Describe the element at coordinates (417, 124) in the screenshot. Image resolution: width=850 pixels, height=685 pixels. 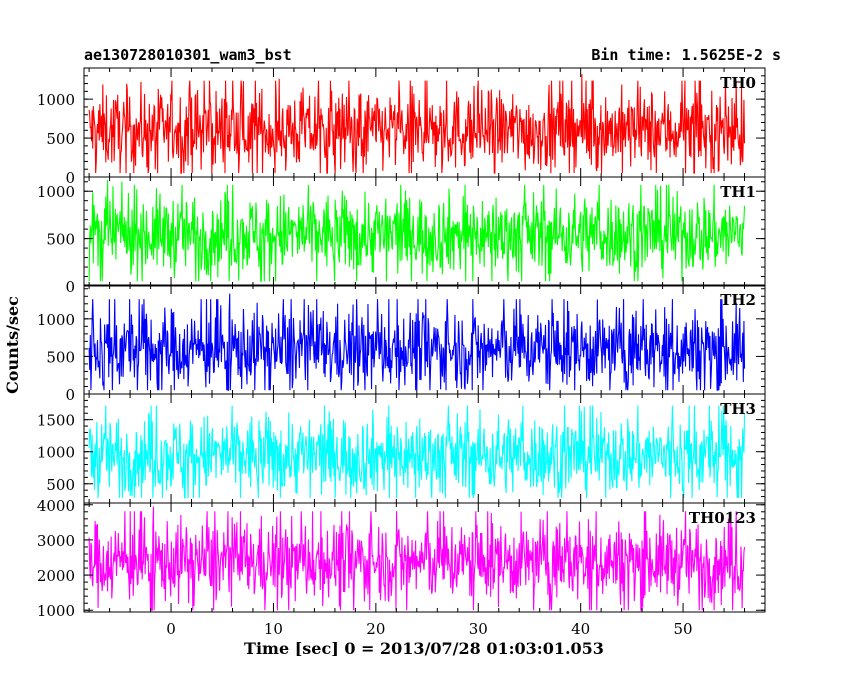
I see `series-line-th0` at that location.